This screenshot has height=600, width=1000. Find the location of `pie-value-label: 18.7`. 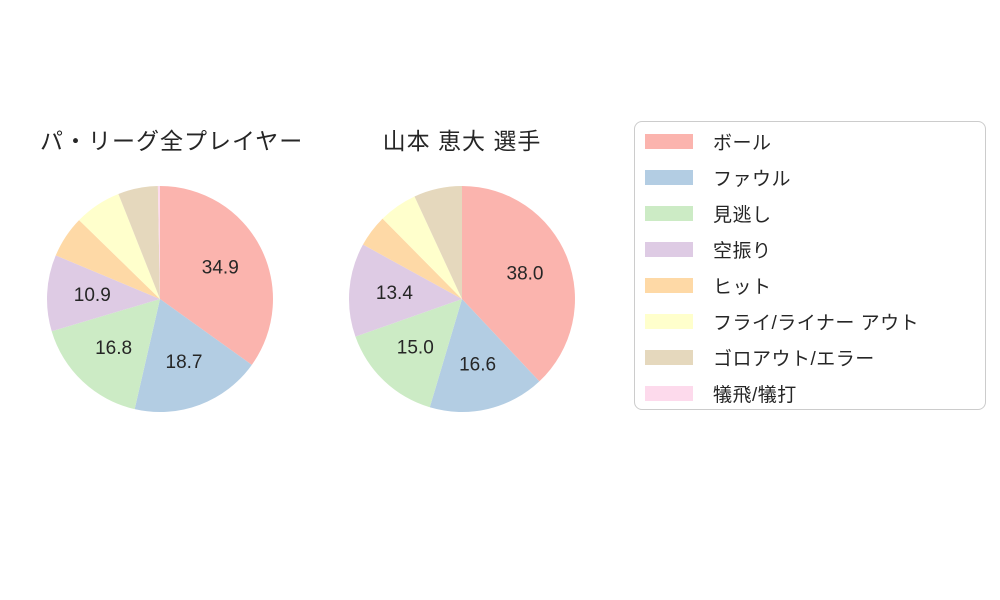

pie-value-label: 18.7 is located at coordinates (184, 362).